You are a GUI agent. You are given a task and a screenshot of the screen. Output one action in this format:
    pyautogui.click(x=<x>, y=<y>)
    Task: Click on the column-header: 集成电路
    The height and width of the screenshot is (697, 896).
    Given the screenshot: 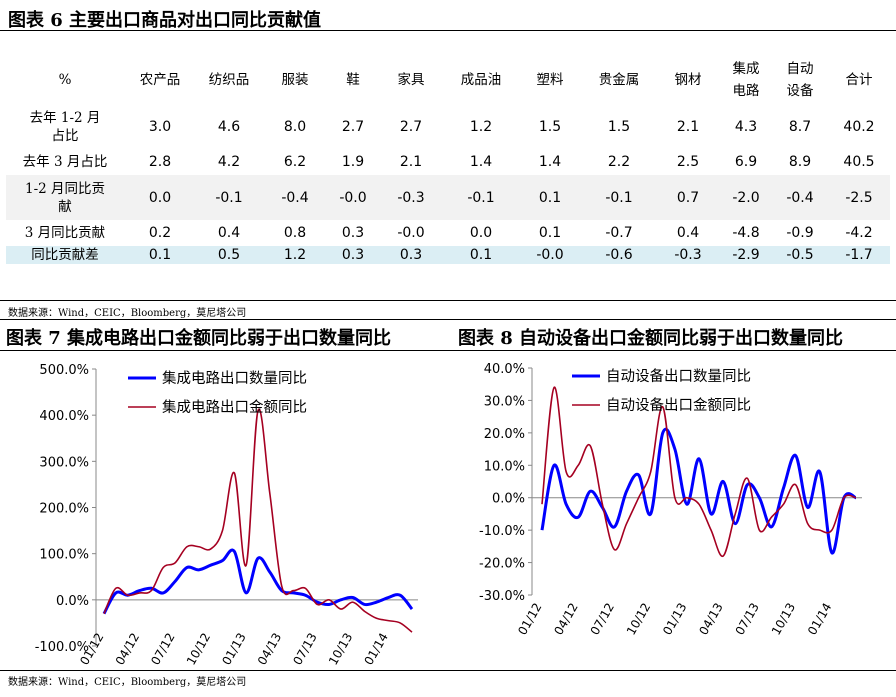 What is the action you would take?
    pyautogui.click(x=746, y=80)
    